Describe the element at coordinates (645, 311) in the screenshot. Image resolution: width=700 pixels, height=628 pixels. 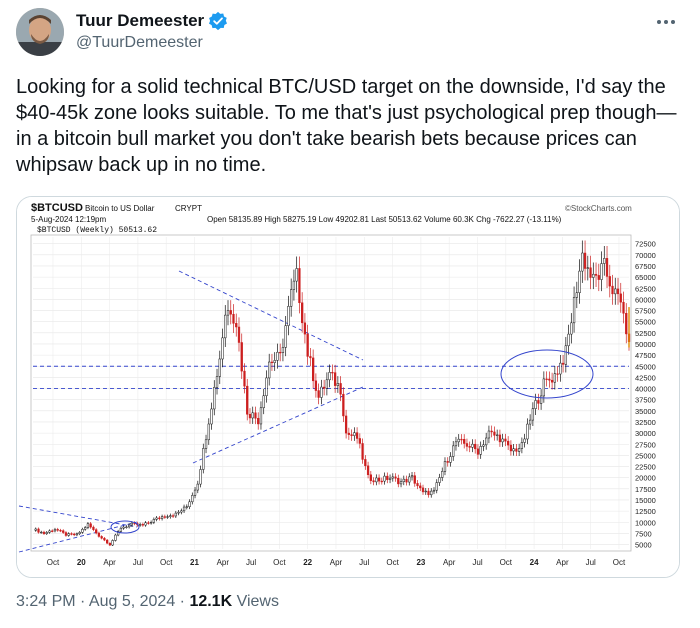
I see `y-tick-label: 57500` at that location.